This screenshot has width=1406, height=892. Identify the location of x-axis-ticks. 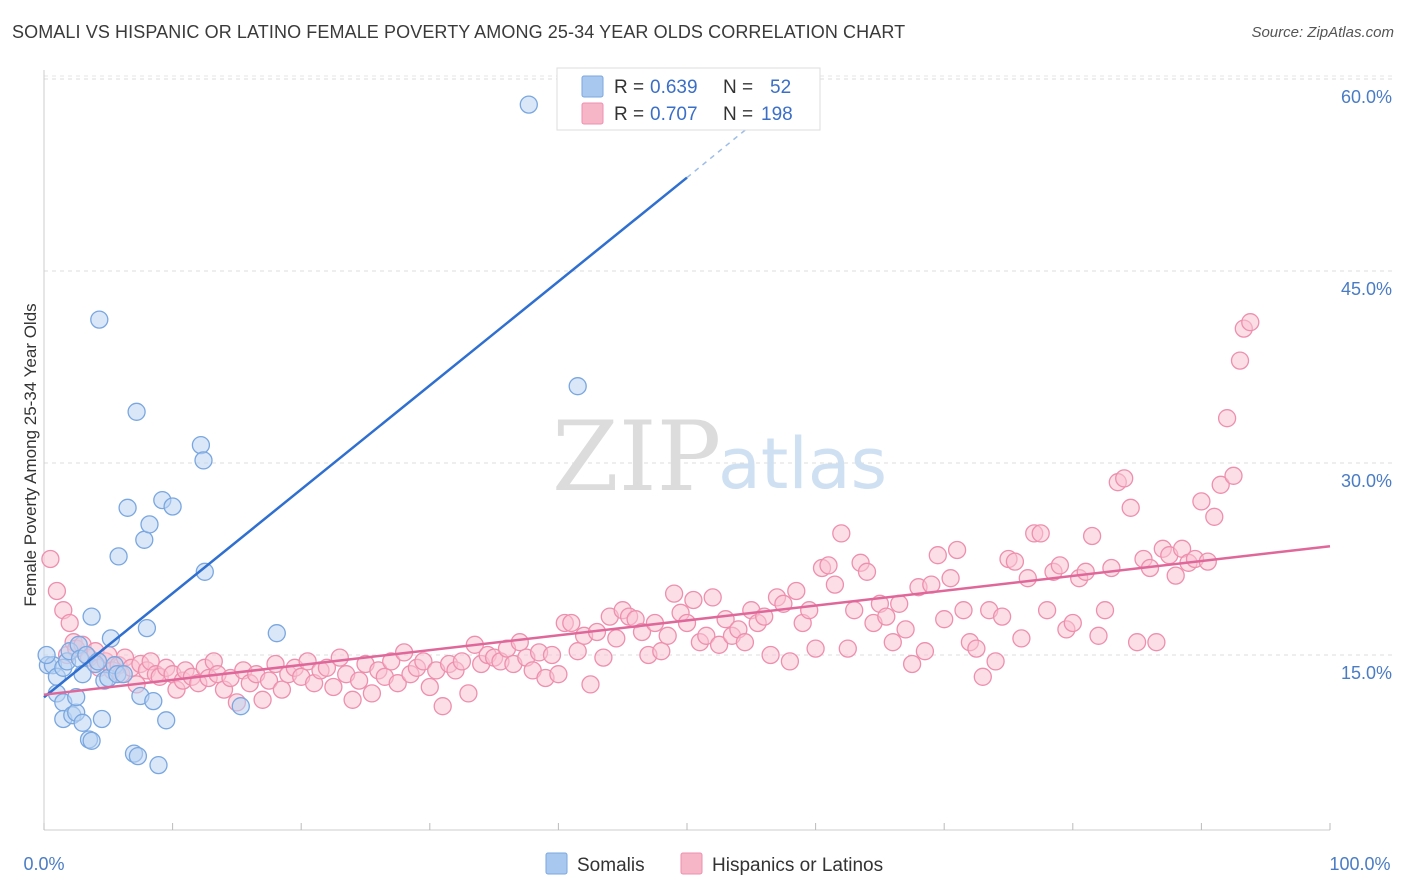
(687, 826).